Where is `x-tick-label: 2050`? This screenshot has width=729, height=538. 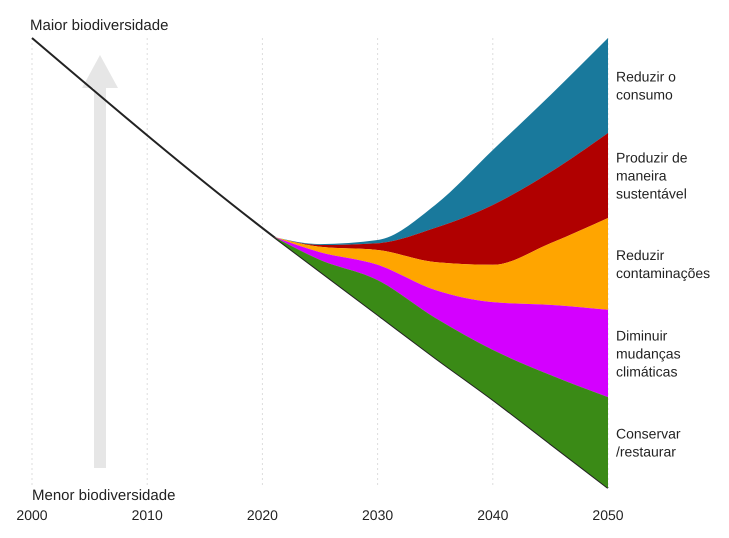 x-tick-label: 2050 is located at coordinates (608, 515).